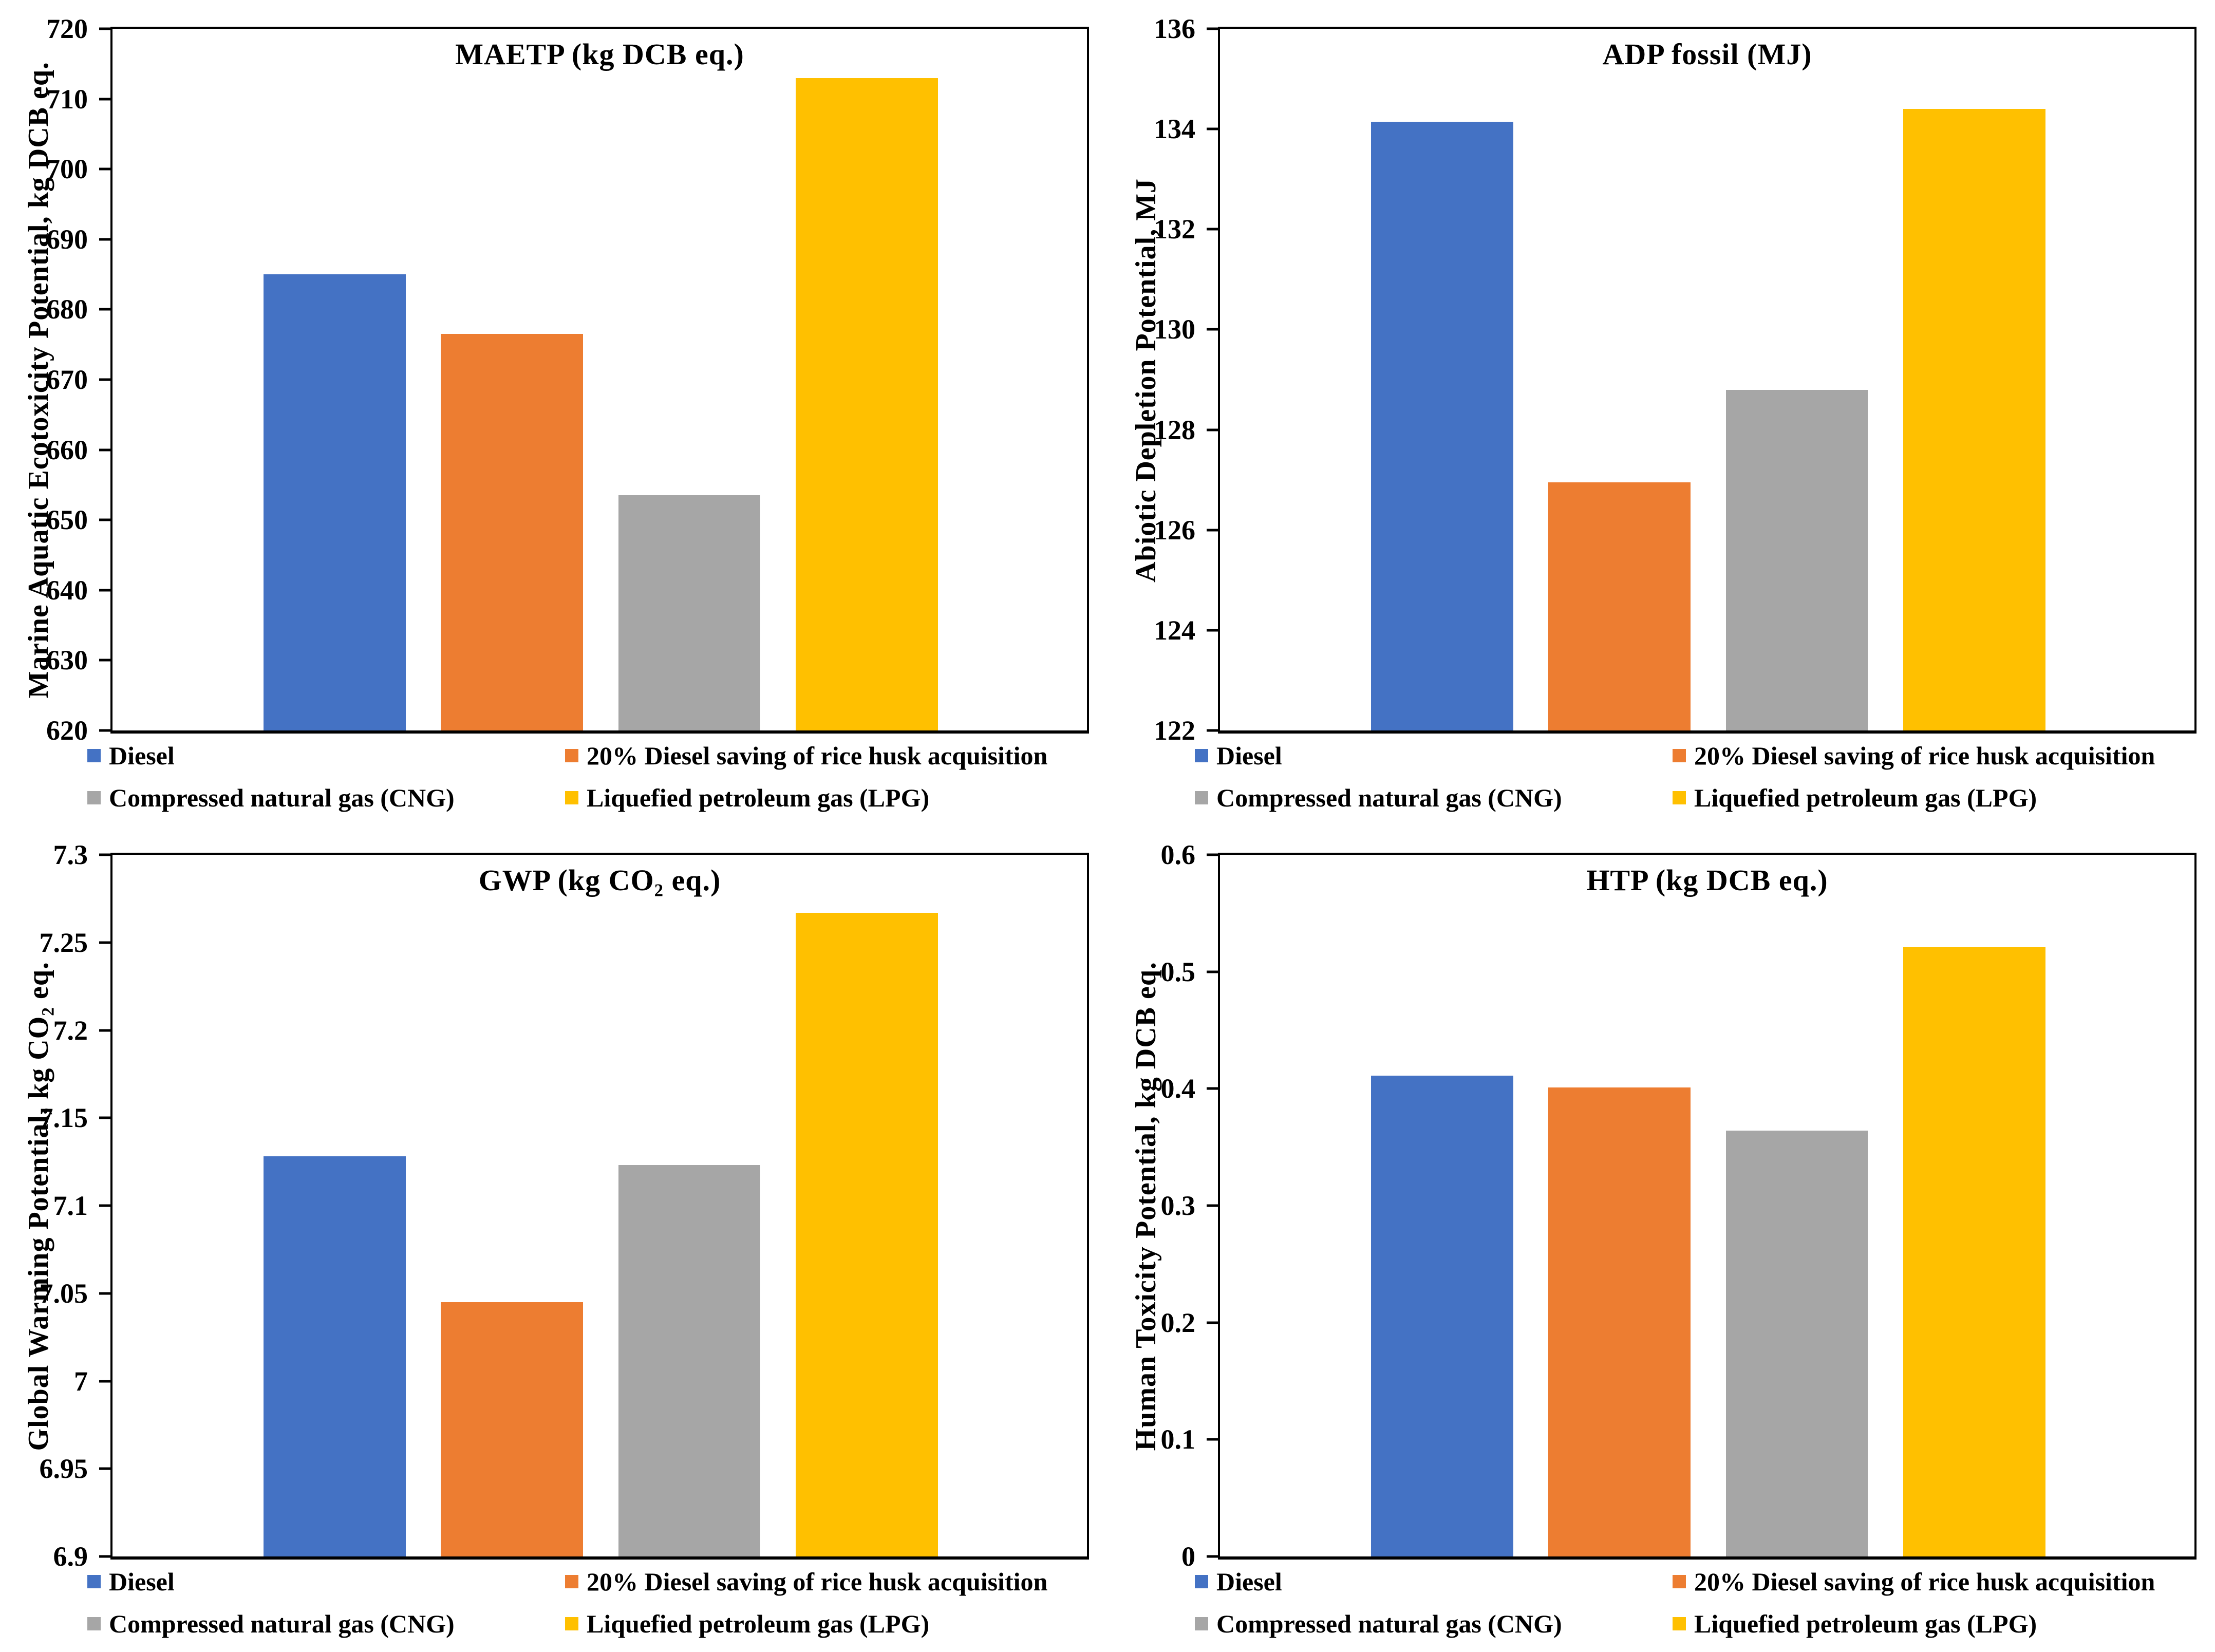  Describe the element at coordinates (67, 661) in the screenshot. I see `y-tick-label: 630` at that location.